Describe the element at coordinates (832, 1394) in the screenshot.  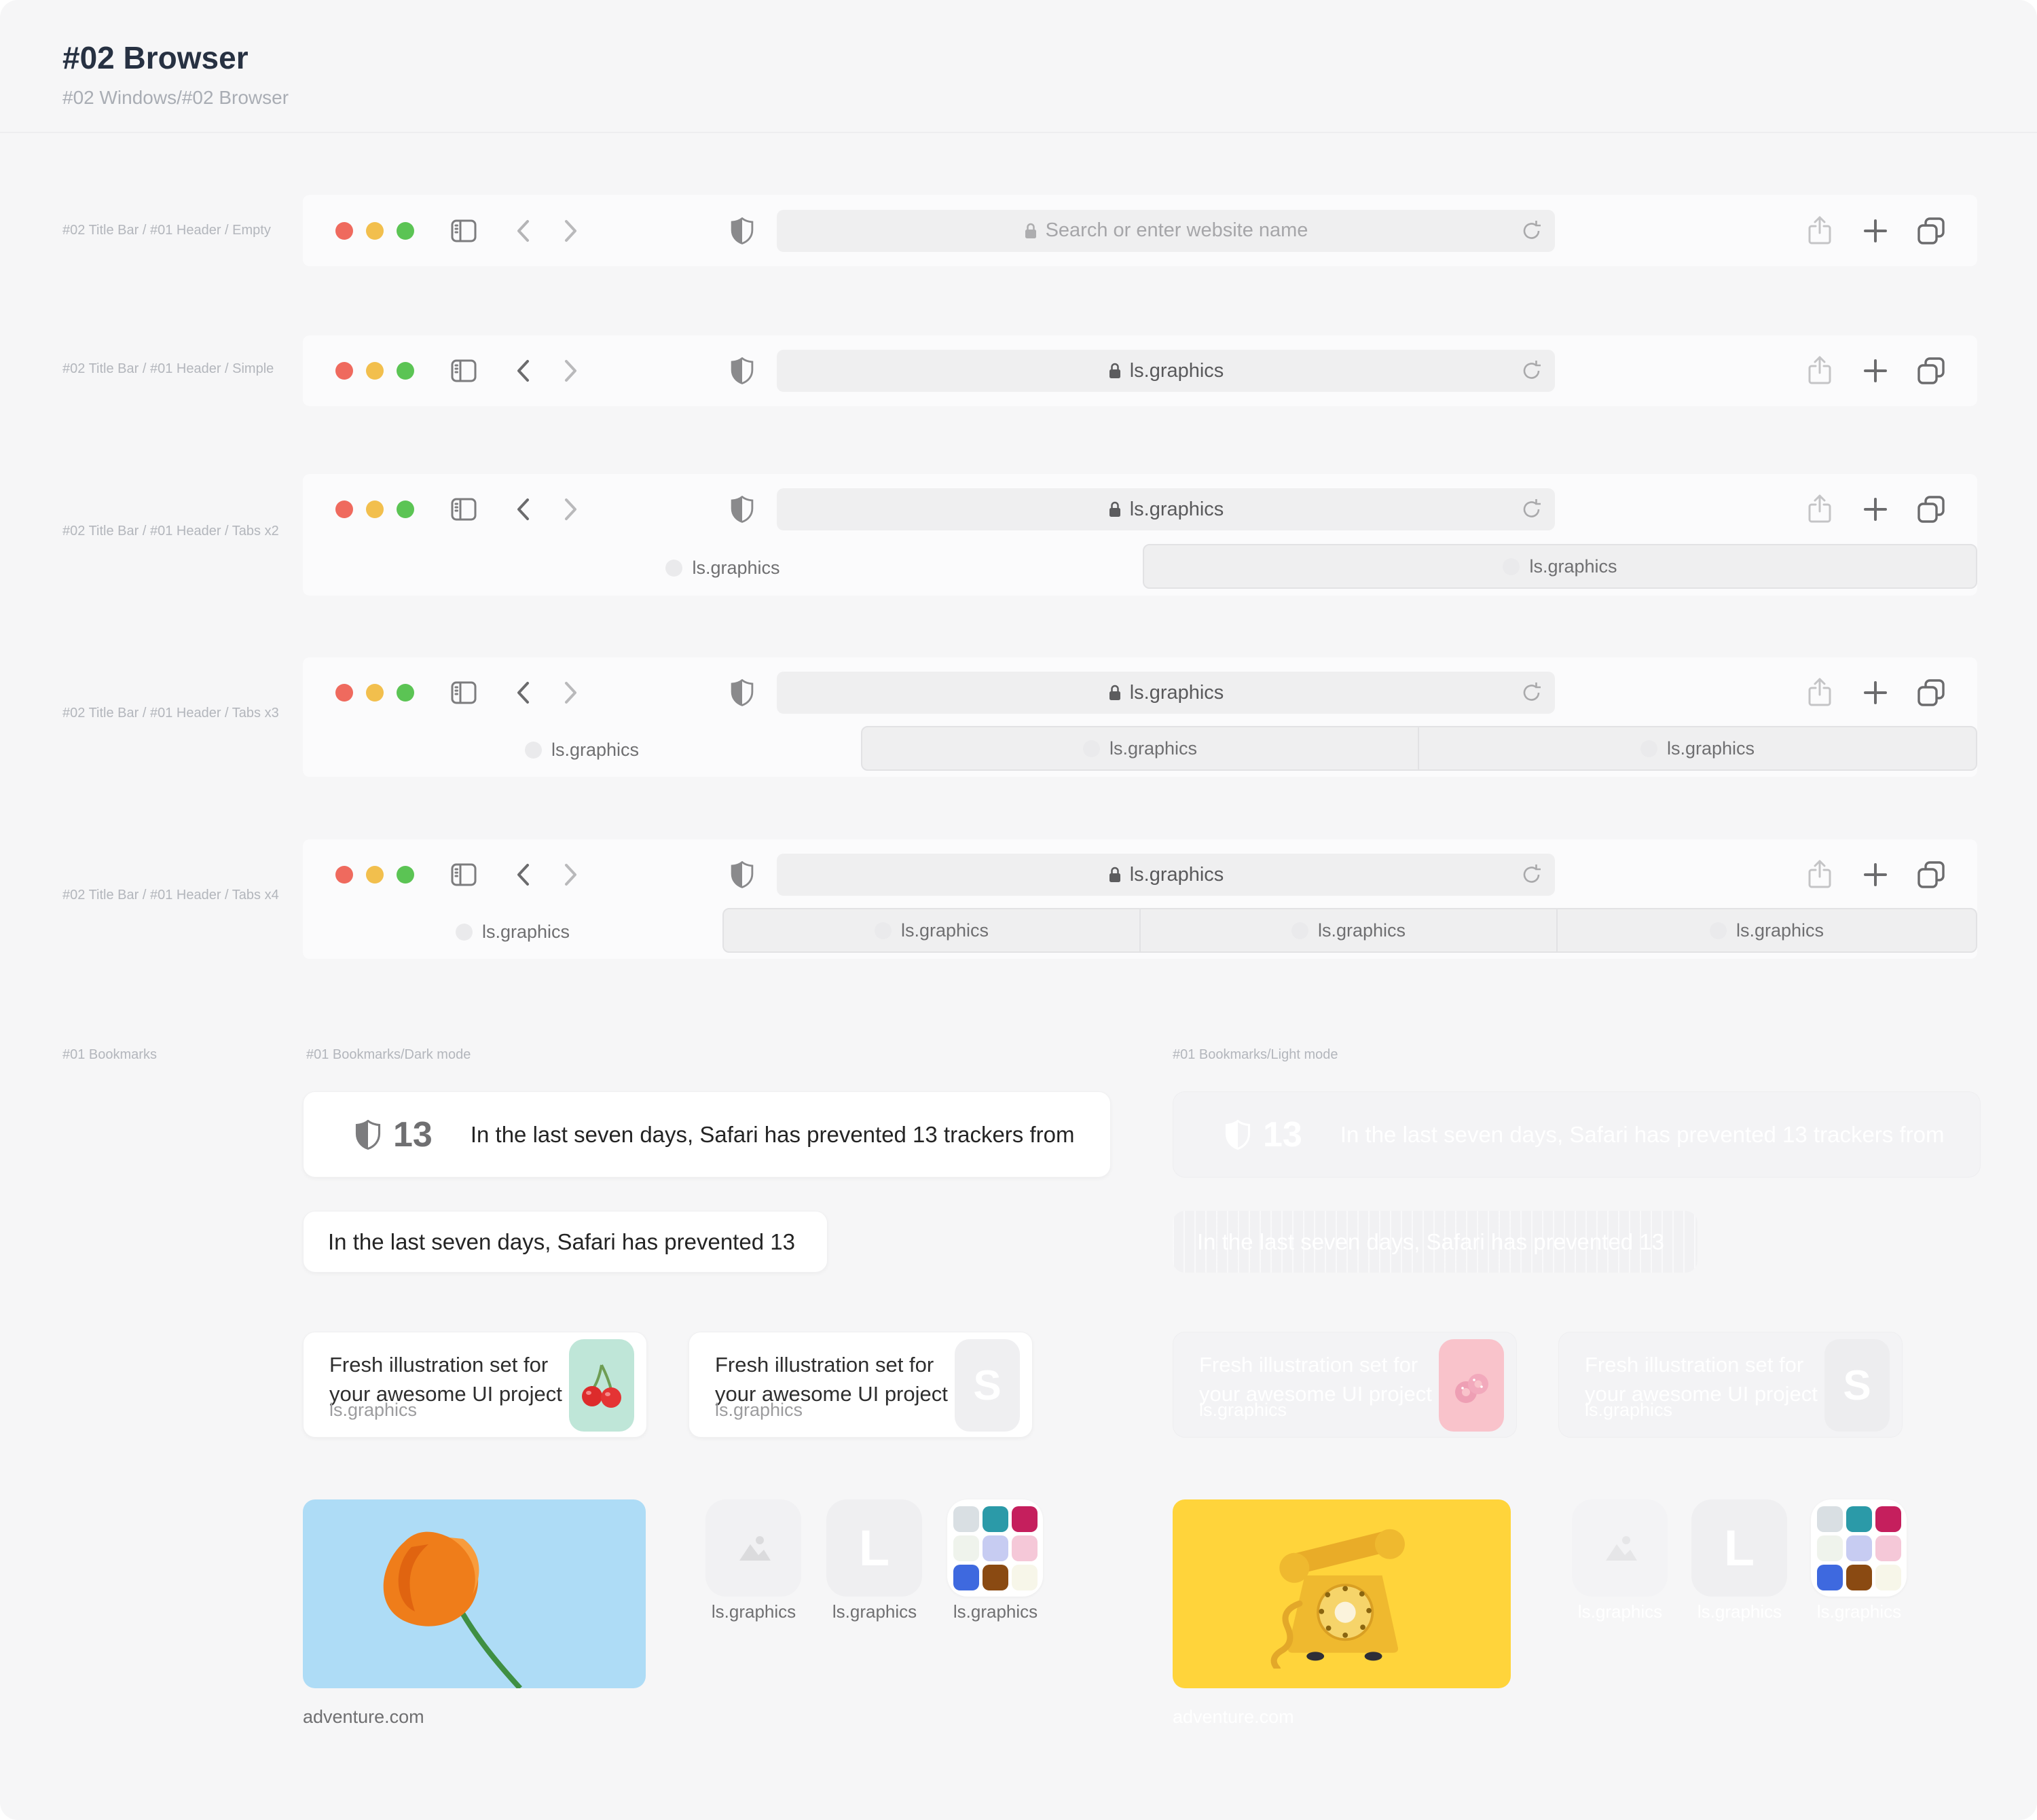
I see `bookmark-title-line2: your awesome UI project` at that location.